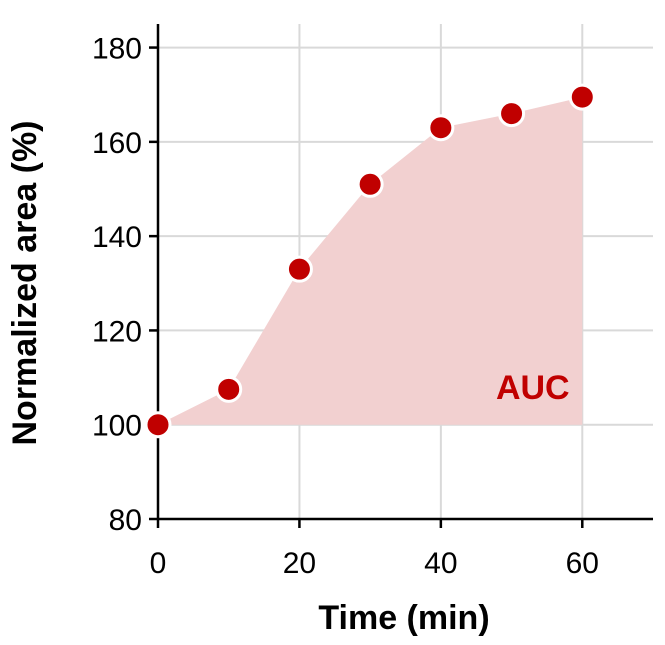 Image resolution: width=665 pixels, height=645 pixels. I want to click on y-axis-title: Normalized area (%), so click(25, 283).